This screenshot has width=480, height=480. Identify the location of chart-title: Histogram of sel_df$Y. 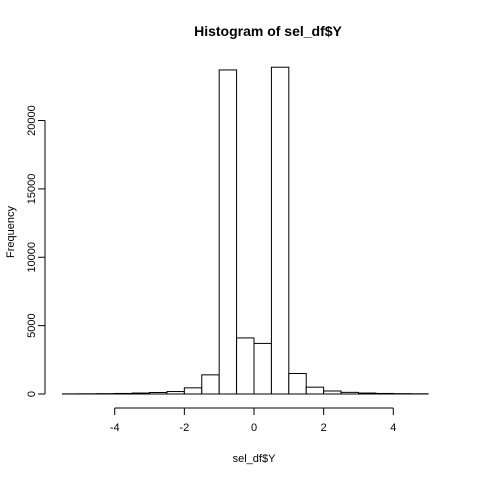
(268, 31).